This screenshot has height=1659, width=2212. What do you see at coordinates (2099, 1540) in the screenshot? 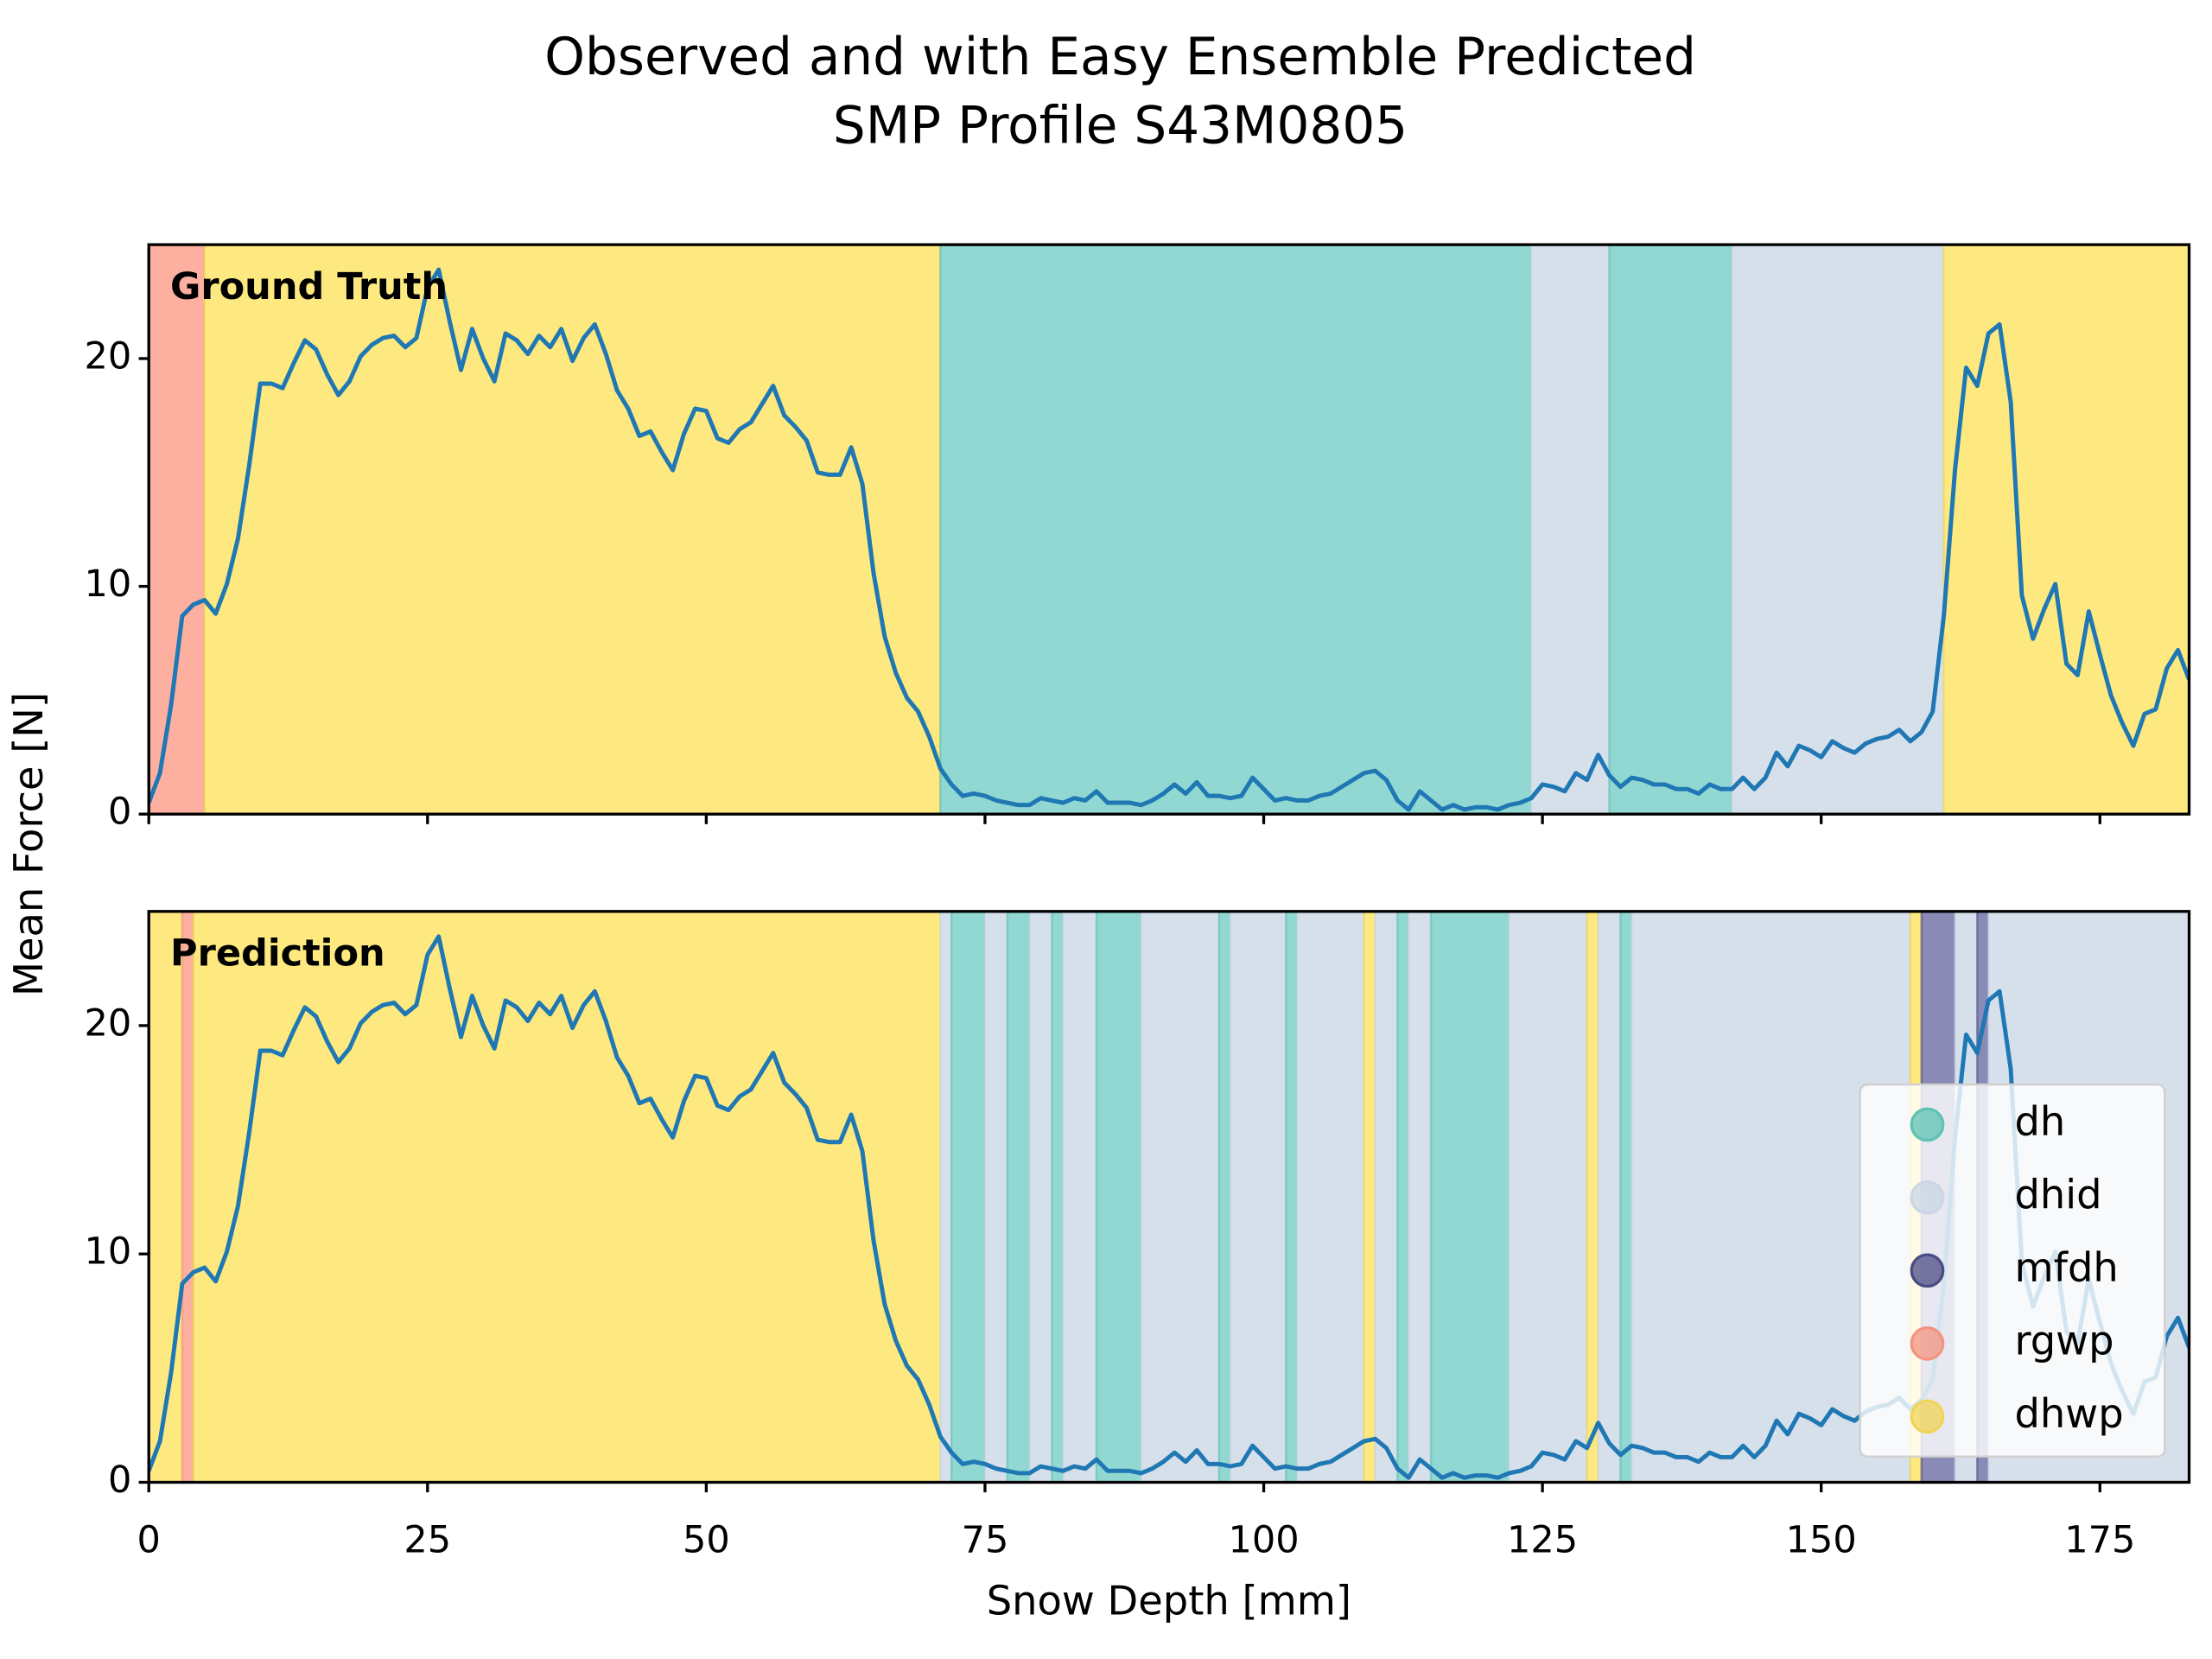
I see `x-tick-label: 175` at bounding box center [2099, 1540].